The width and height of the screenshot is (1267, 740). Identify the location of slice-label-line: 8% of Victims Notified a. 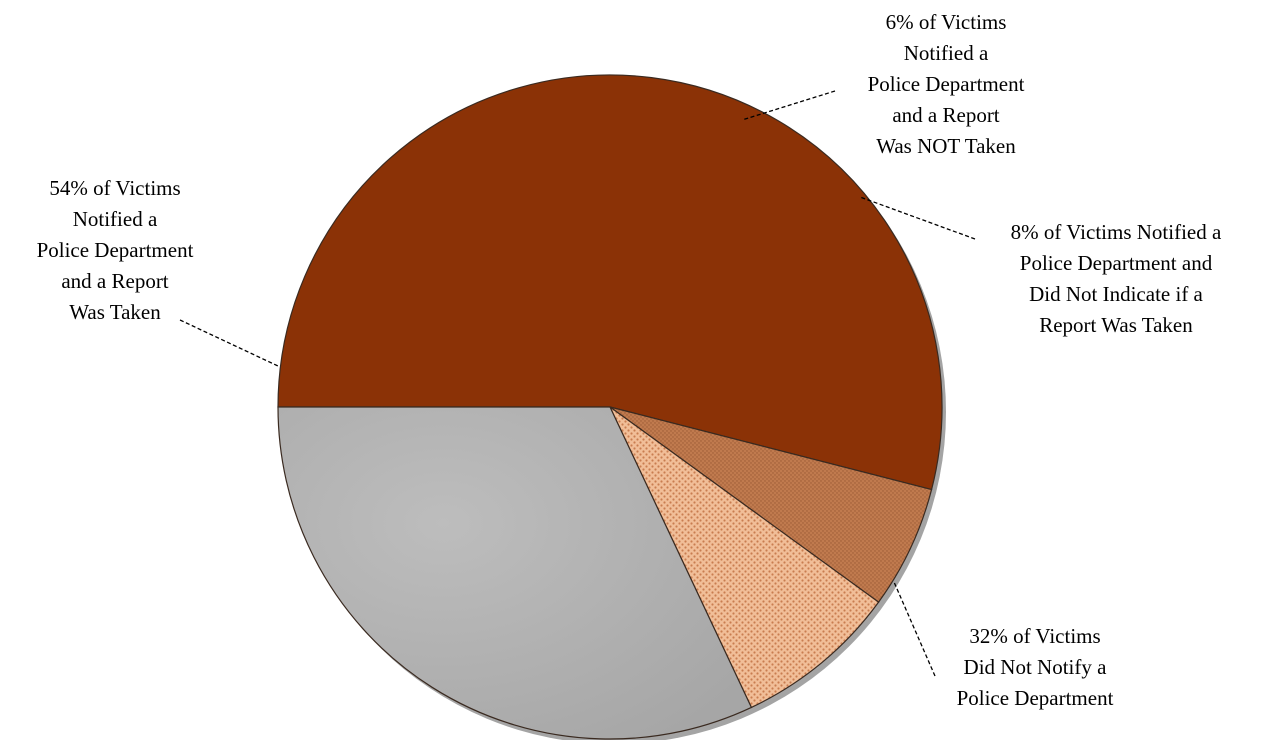
(1116, 232).